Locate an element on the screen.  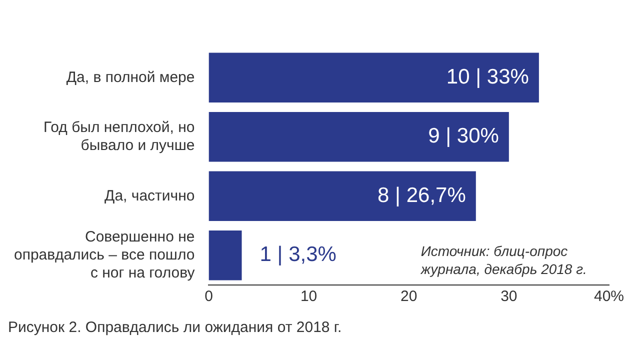
x-tick-label: 20 is located at coordinates (409, 297).